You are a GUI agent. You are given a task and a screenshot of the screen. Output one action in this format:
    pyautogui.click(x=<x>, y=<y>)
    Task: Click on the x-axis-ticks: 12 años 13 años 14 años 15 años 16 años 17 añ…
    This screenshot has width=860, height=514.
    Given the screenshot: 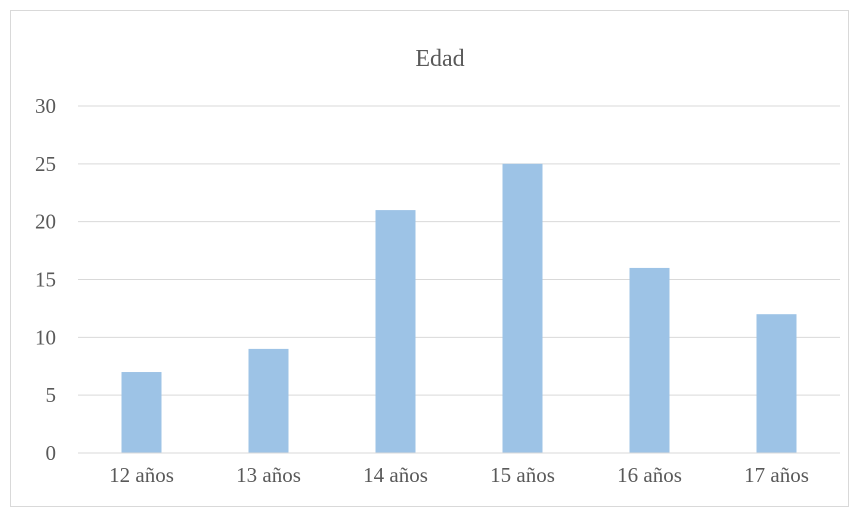 What is the action you would take?
    pyautogui.click(x=459, y=475)
    